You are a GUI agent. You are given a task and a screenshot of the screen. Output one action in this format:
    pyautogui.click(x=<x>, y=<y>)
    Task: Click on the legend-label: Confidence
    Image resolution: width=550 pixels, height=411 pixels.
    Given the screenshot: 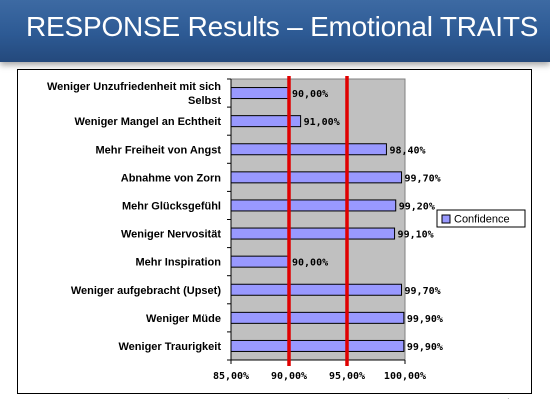 What is the action you would take?
    pyautogui.click(x=482, y=220)
    